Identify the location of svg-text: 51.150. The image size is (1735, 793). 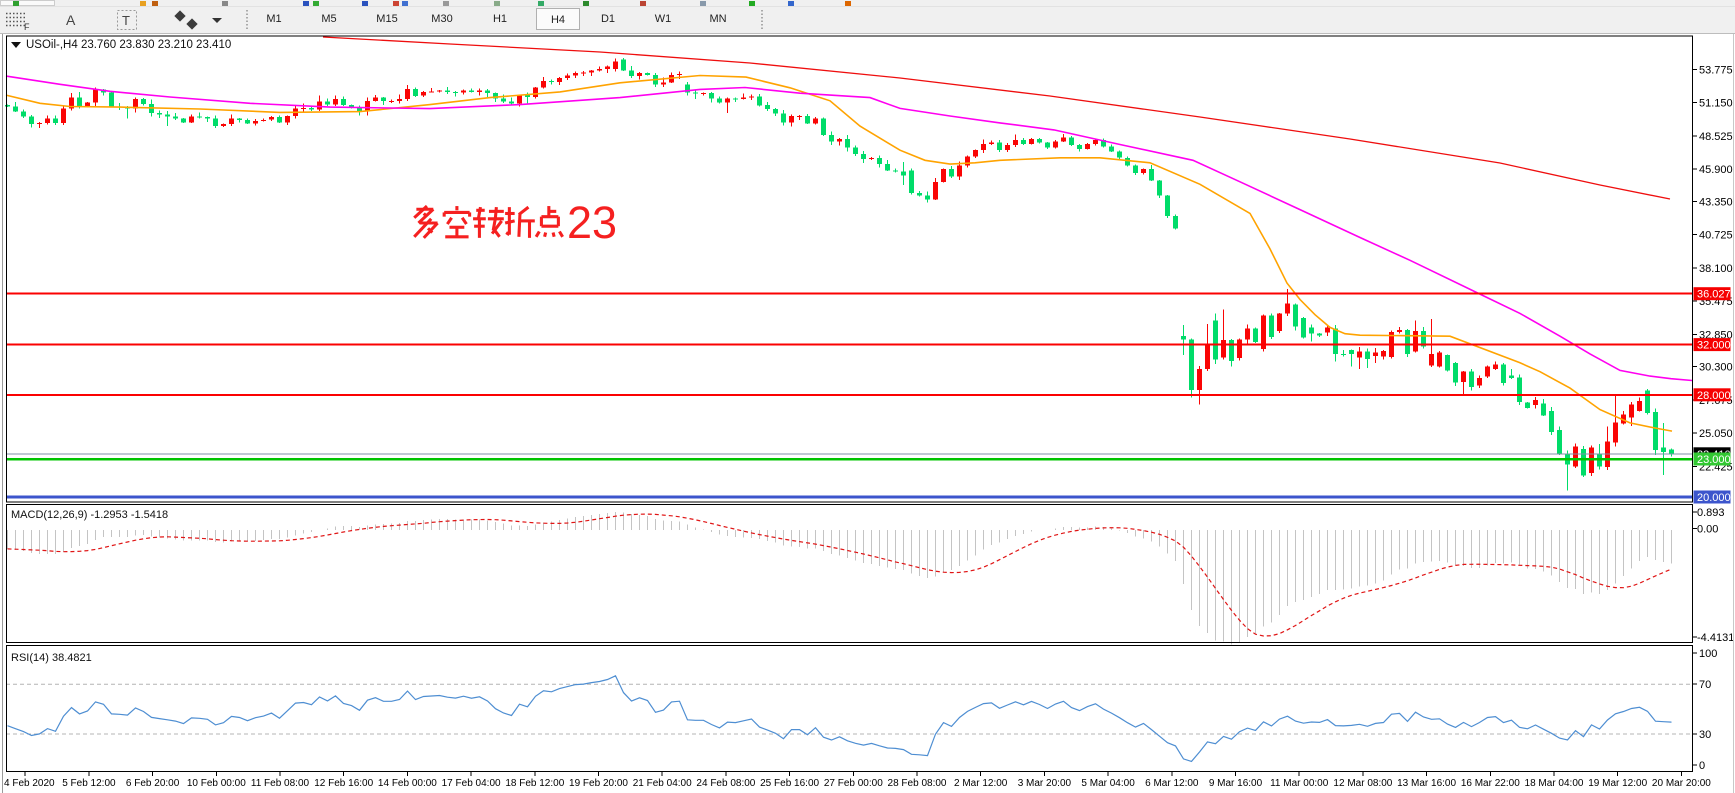
(1716, 104).